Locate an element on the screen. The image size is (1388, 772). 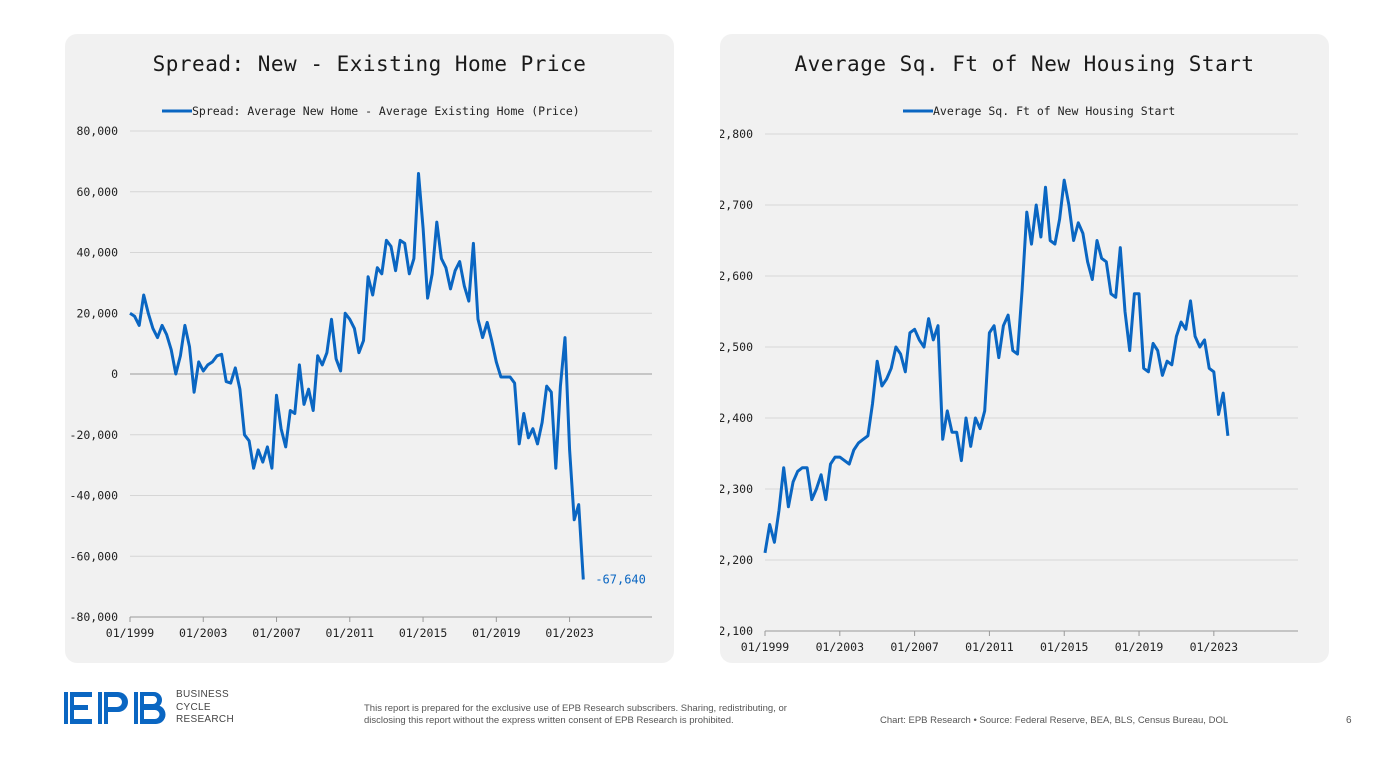
y-tick-label: 60,000 is located at coordinates (97, 192).